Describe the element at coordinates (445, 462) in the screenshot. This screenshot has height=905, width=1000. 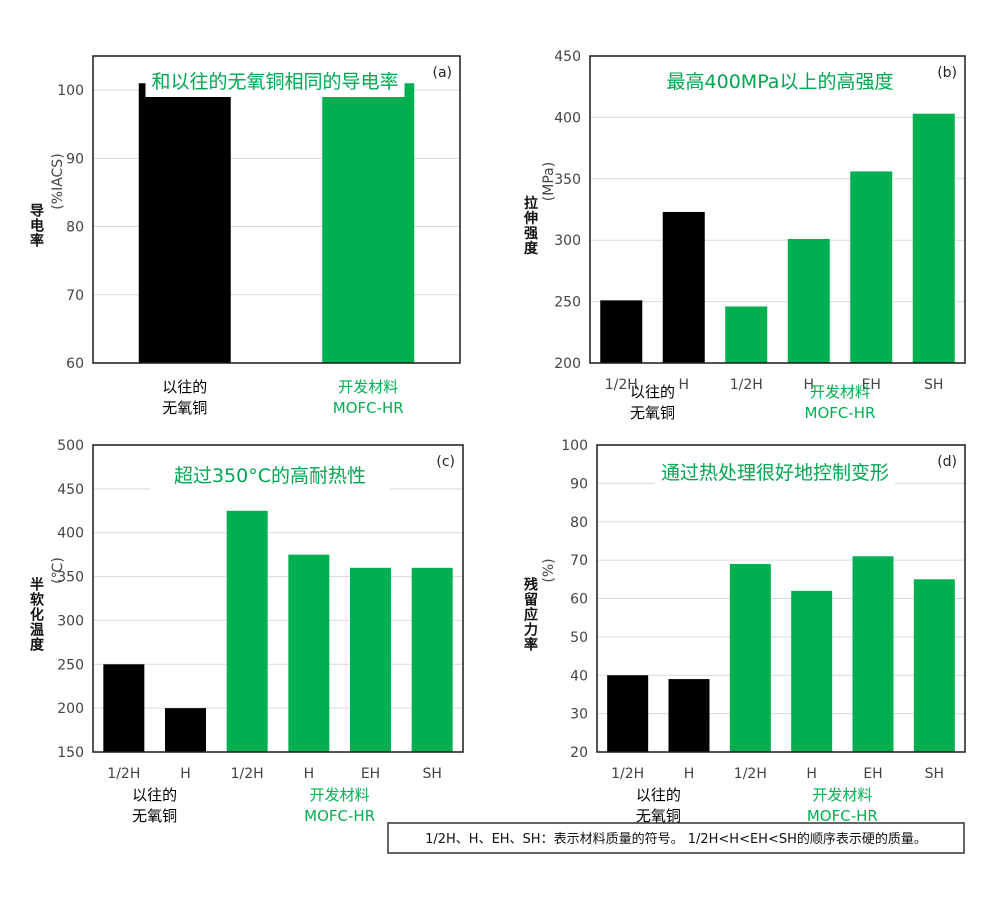
I see `panel-label: (c)` at that location.